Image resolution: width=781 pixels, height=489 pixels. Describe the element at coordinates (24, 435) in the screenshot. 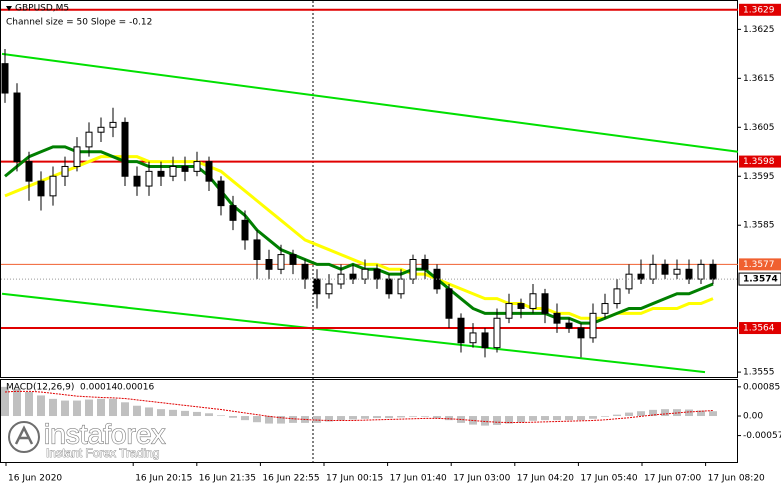

I see `watermark-logo-mark` at that location.